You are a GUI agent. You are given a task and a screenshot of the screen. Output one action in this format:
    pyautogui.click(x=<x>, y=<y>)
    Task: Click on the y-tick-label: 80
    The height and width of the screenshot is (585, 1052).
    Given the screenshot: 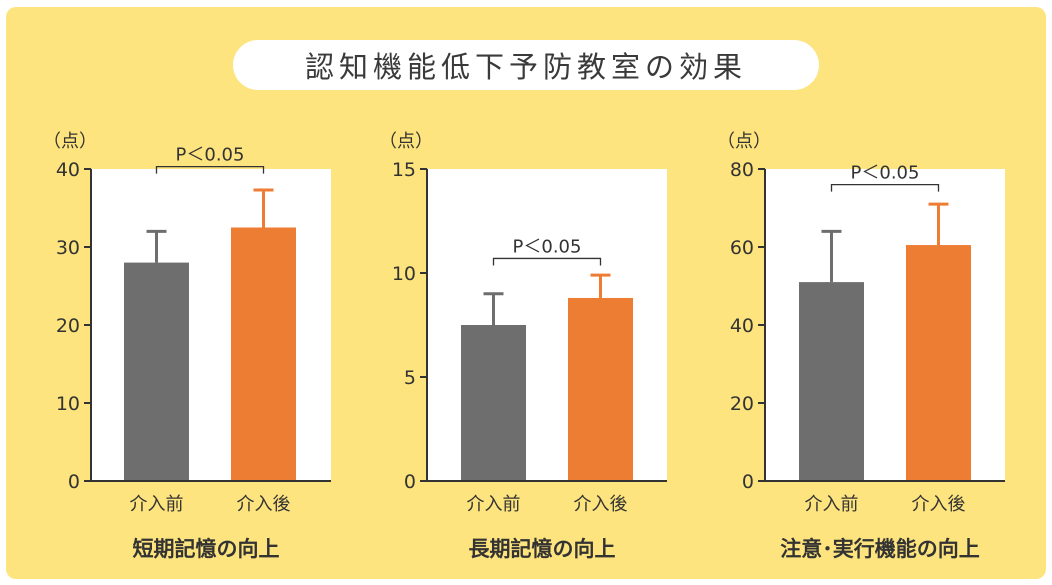 What is the action you would take?
    pyautogui.click(x=742, y=170)
    